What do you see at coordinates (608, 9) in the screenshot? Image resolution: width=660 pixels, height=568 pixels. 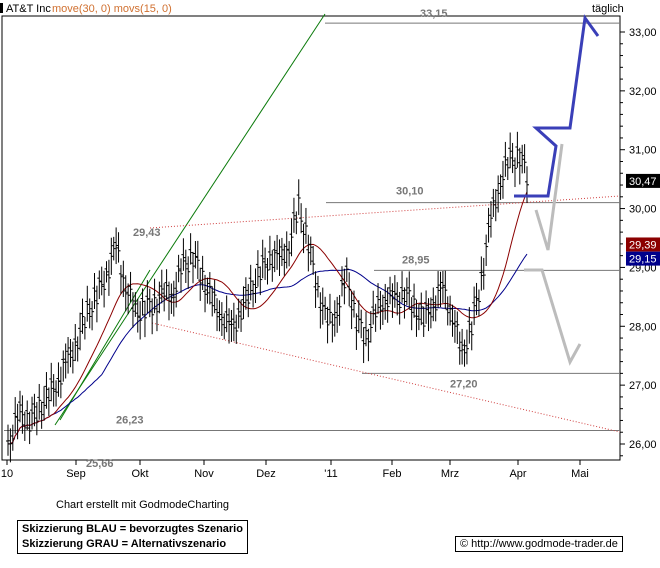 I see `interval-label: täglich` at bounding box center [608, 9].